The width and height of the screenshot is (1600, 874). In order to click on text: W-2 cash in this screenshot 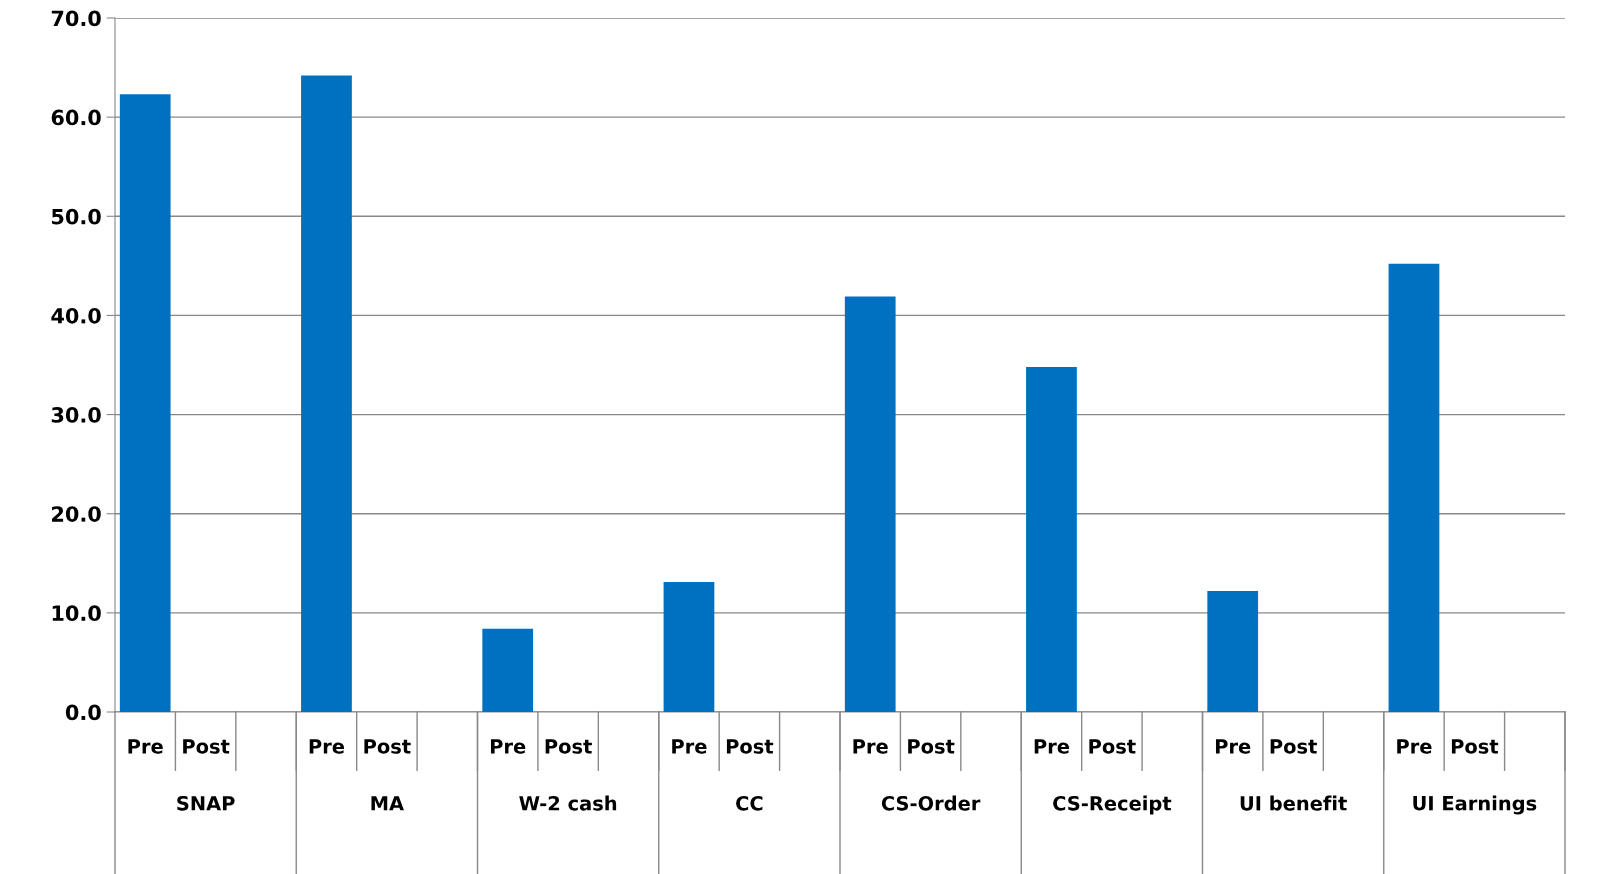, I will do `click(568, 803)`.